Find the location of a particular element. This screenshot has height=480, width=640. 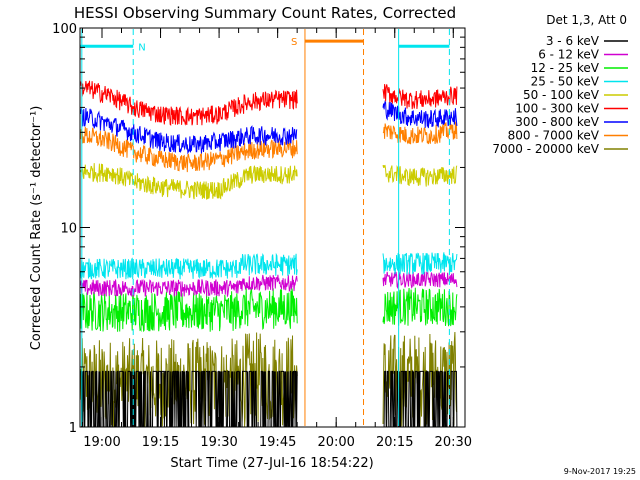

legend-label: 50 - 100 keV is located at coordinates (561, 95).